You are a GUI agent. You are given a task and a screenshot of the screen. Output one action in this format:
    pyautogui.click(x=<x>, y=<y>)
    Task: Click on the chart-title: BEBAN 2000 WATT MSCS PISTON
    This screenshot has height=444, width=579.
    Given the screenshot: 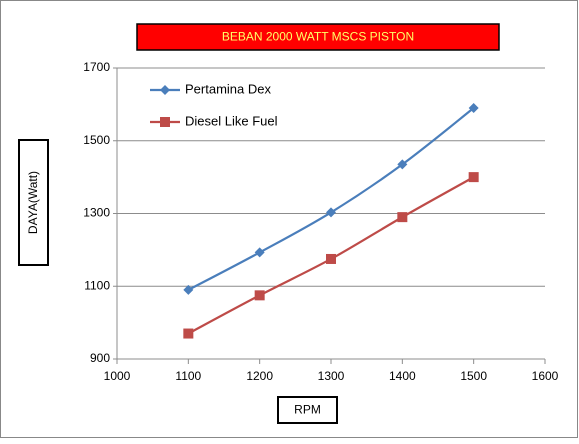 What is the action you would take?
    pyautogui.click(x=318, y=37)
    